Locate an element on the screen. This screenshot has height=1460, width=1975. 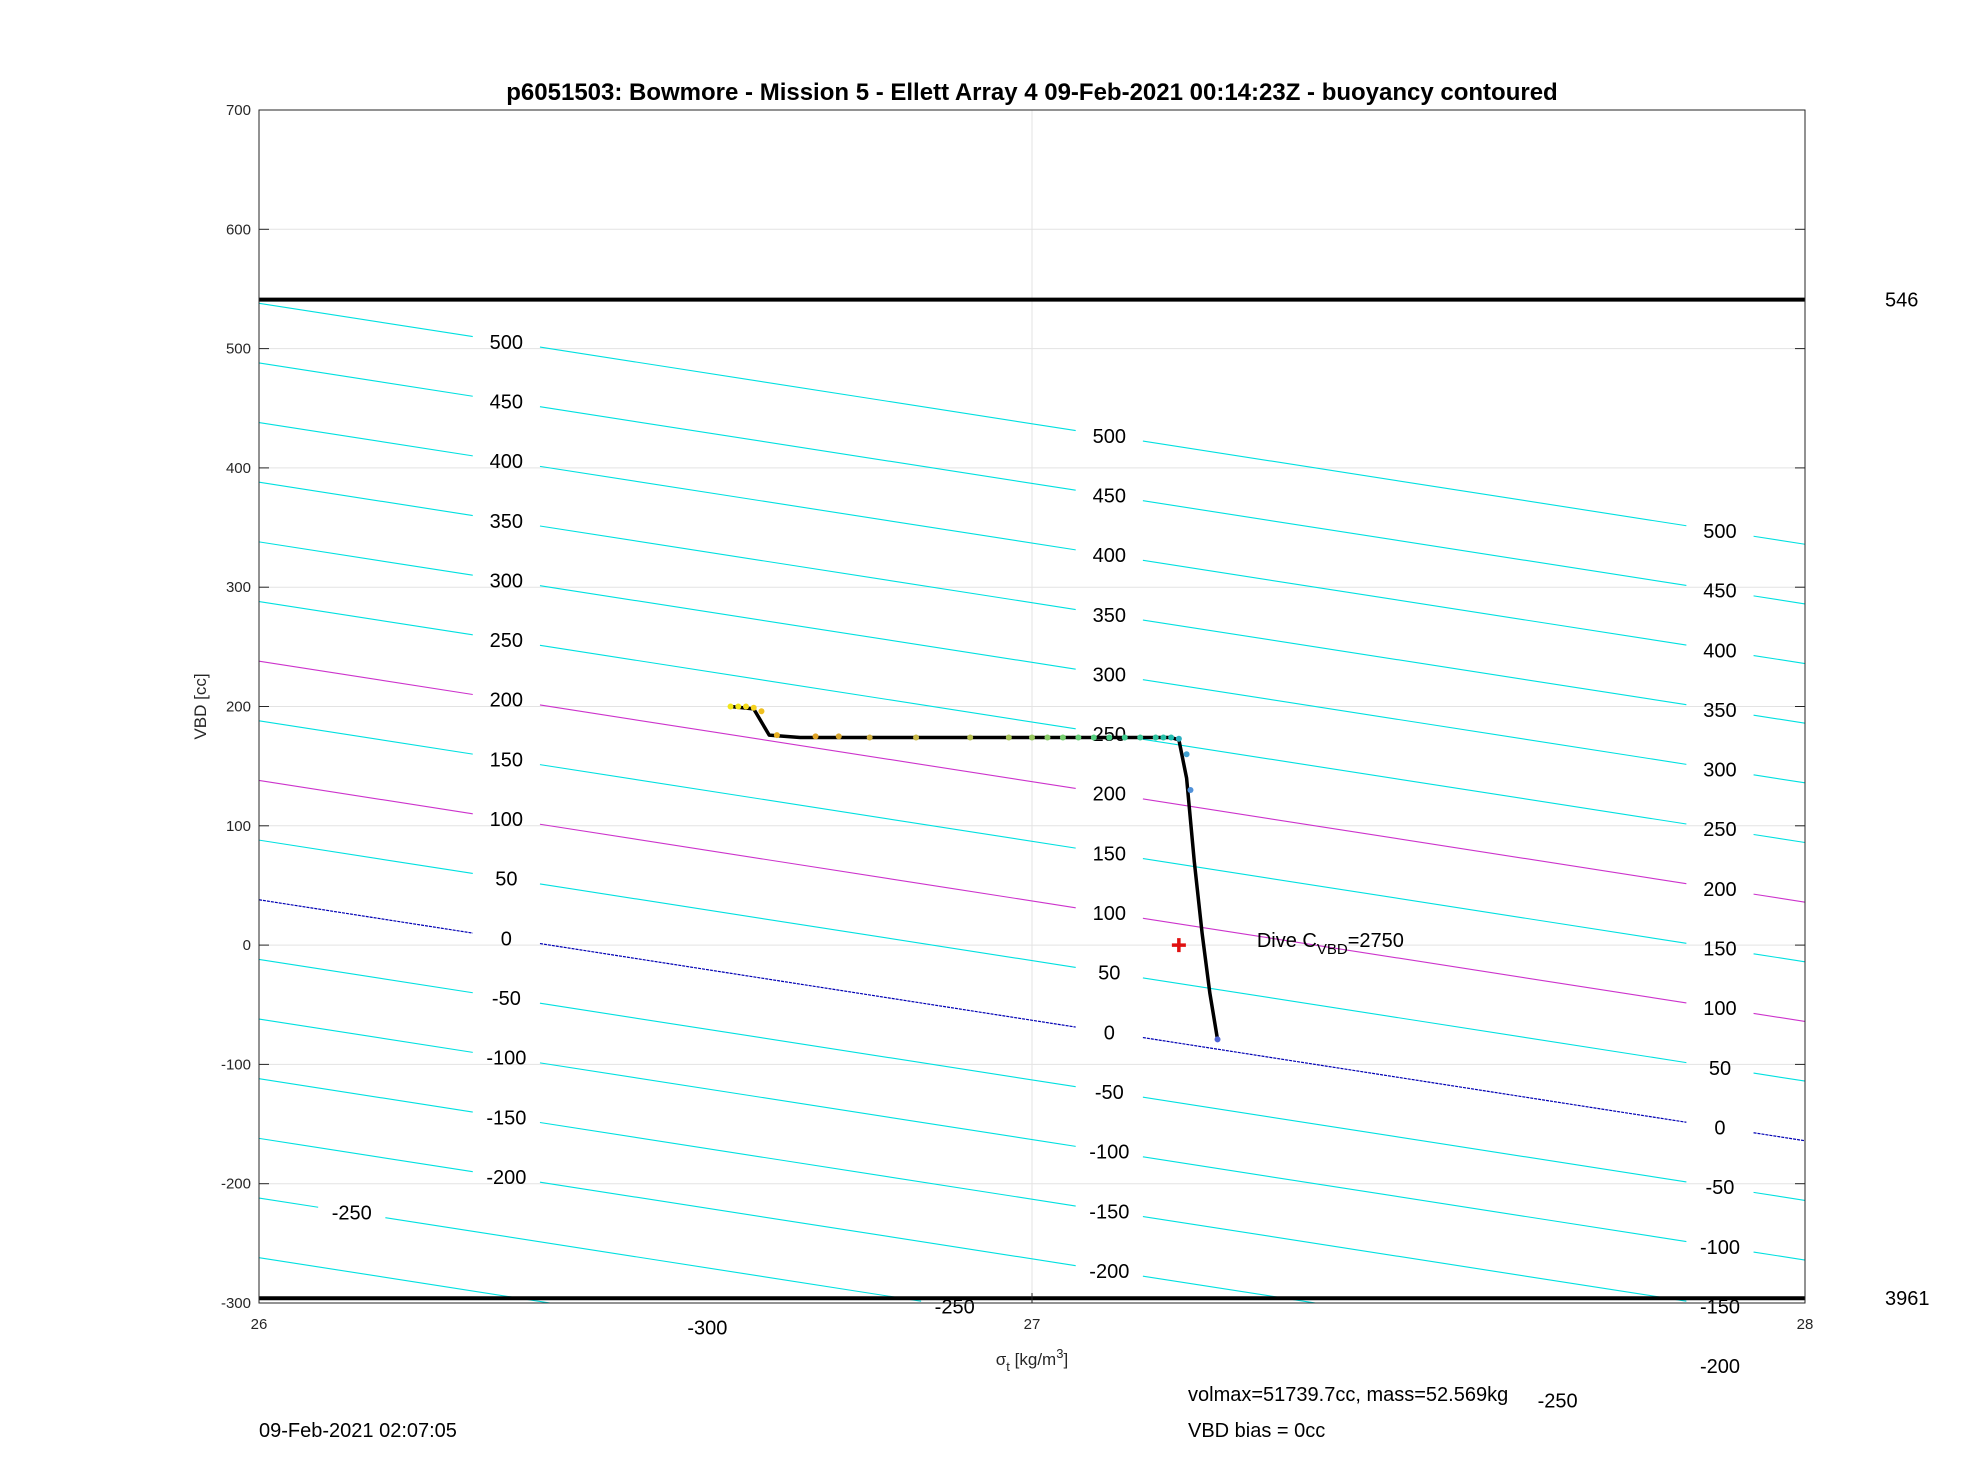
y-tick-label: -200 is located at coordinates (236, 1184).